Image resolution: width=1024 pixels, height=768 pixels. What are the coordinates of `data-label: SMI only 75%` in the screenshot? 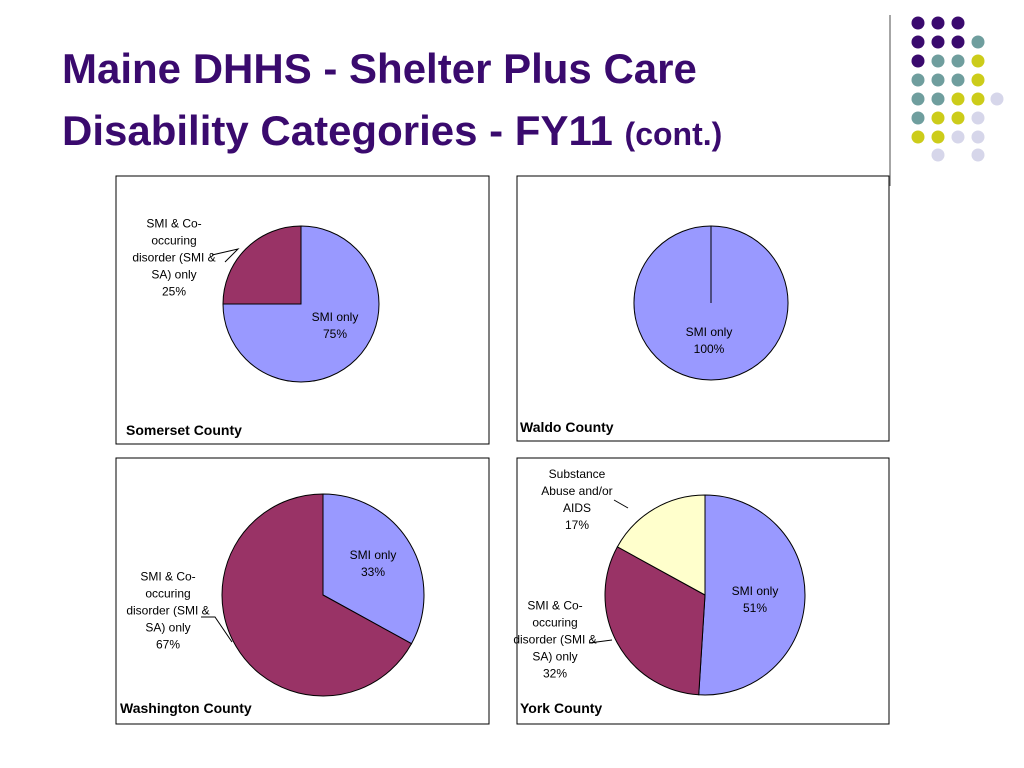 It's located at (335, 326).